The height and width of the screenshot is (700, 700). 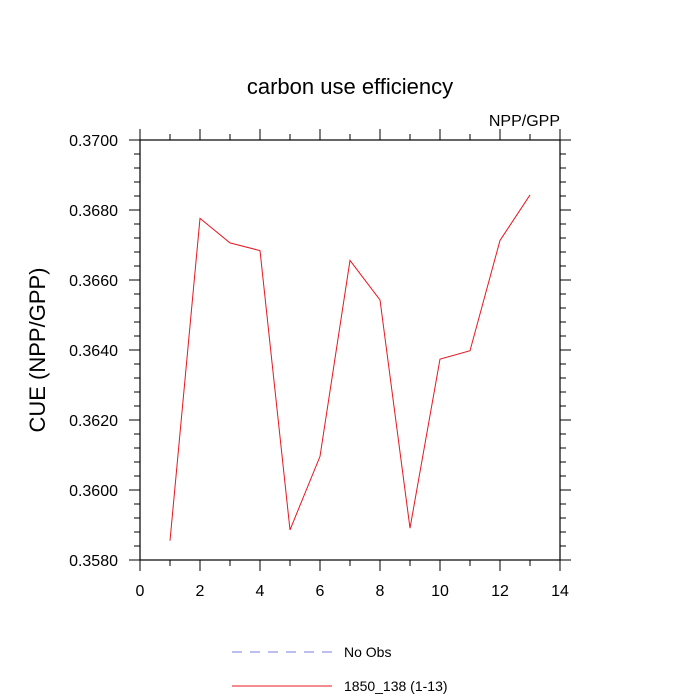 What do you see at coordinates (560, 591) in the screenshot?
I see `x-tick-label: 14` at bounding box center [560, 591].